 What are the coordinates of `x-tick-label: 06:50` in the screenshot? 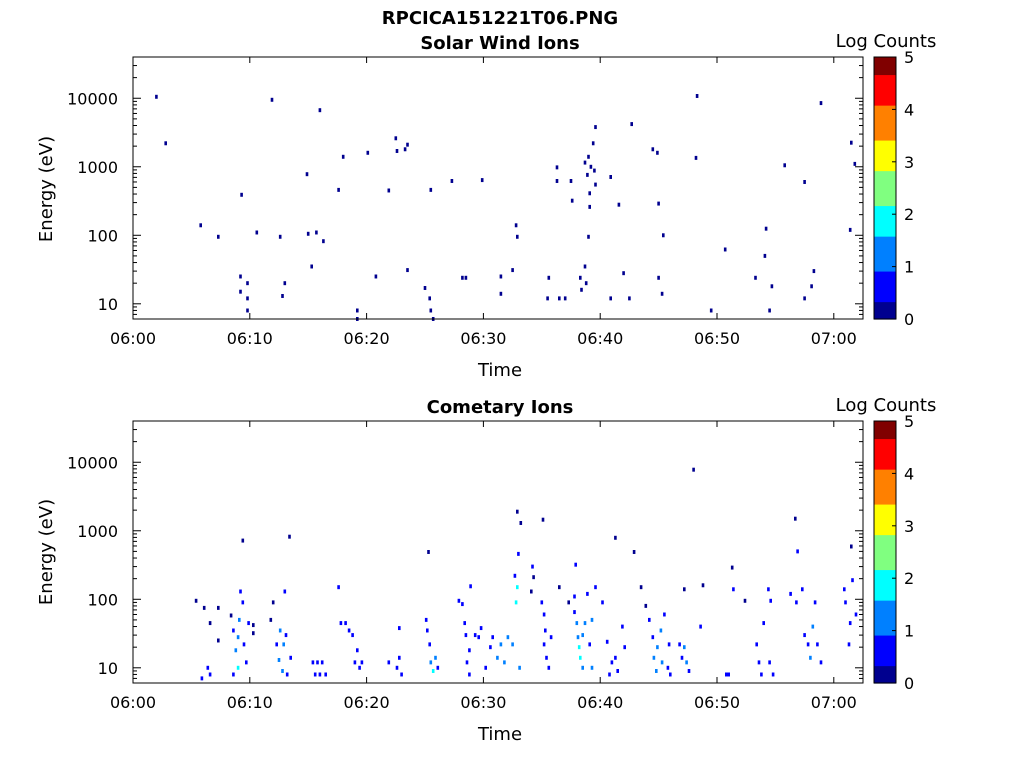 It's located at (717, 702).